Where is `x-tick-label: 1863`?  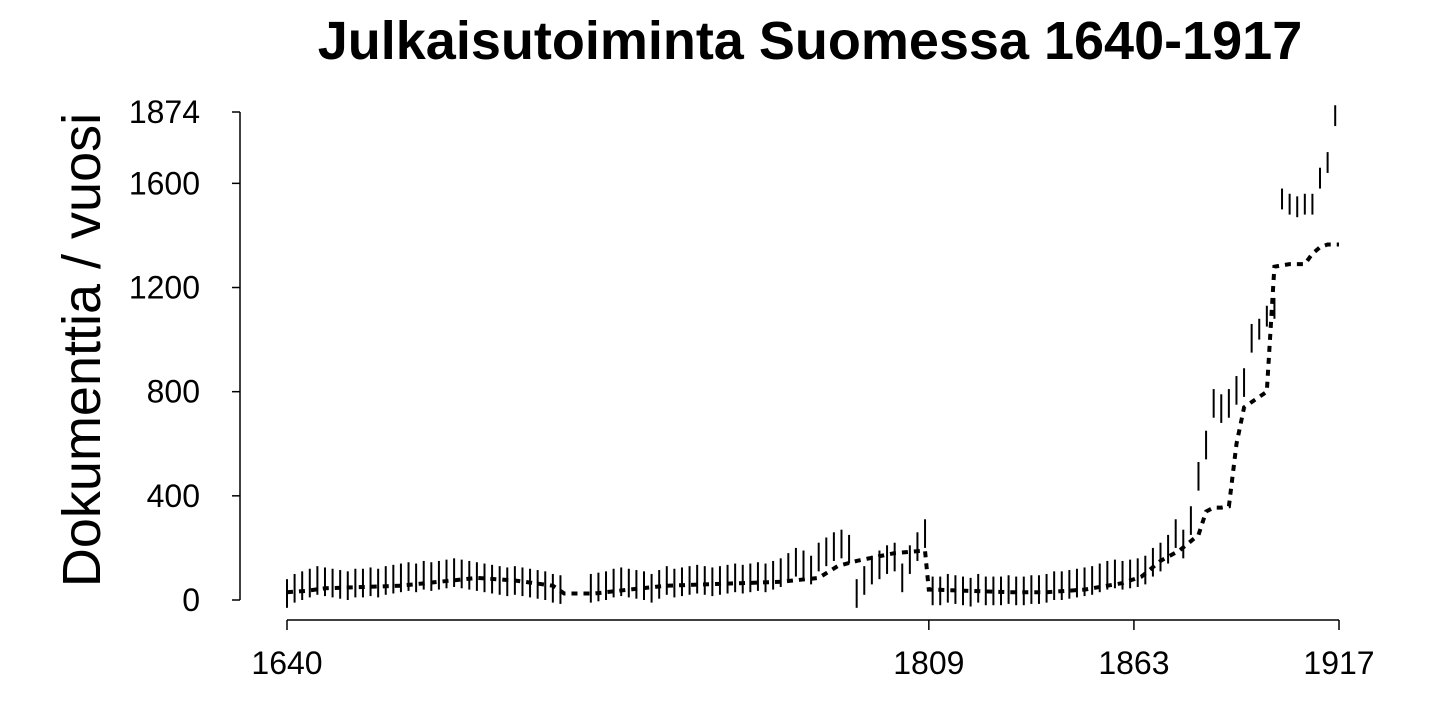 x-tick-label: 1863 is located at coordinates (1133, 663).